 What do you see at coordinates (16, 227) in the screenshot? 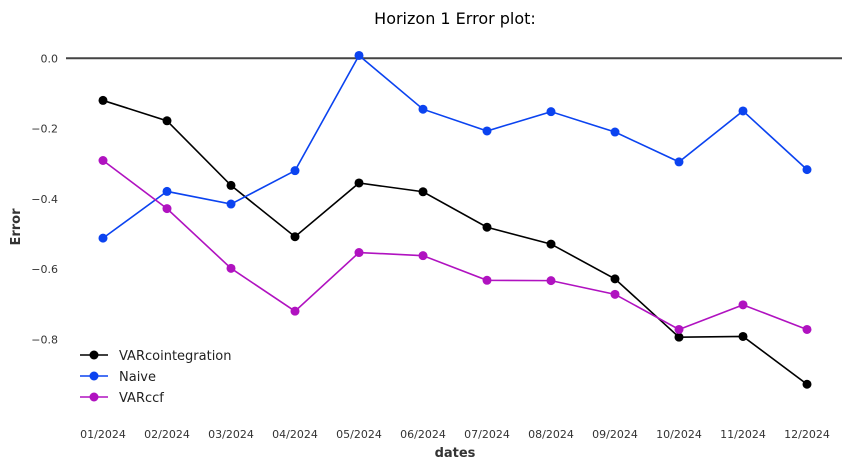
I see `y-axis-title: Error` at bounding box center [16, 227].